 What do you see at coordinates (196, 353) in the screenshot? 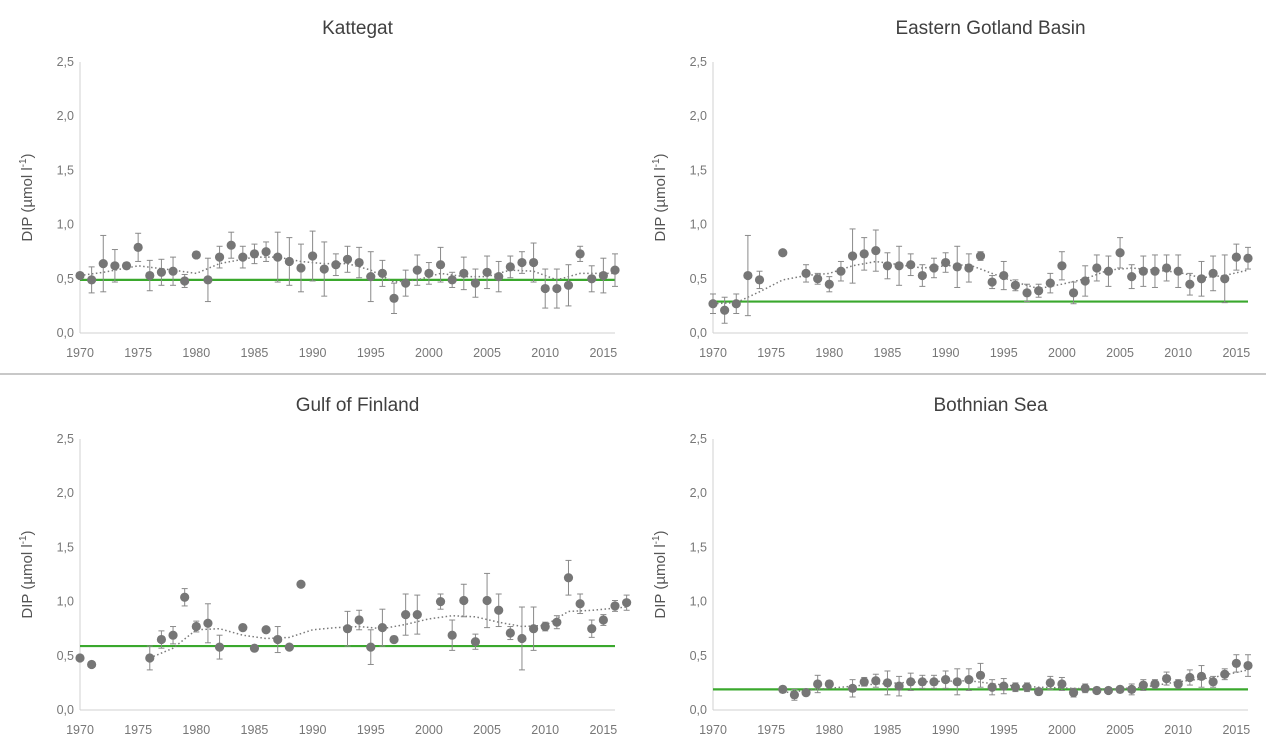
I see `x-tick-label: 1980` at bounding box center [196, 353].